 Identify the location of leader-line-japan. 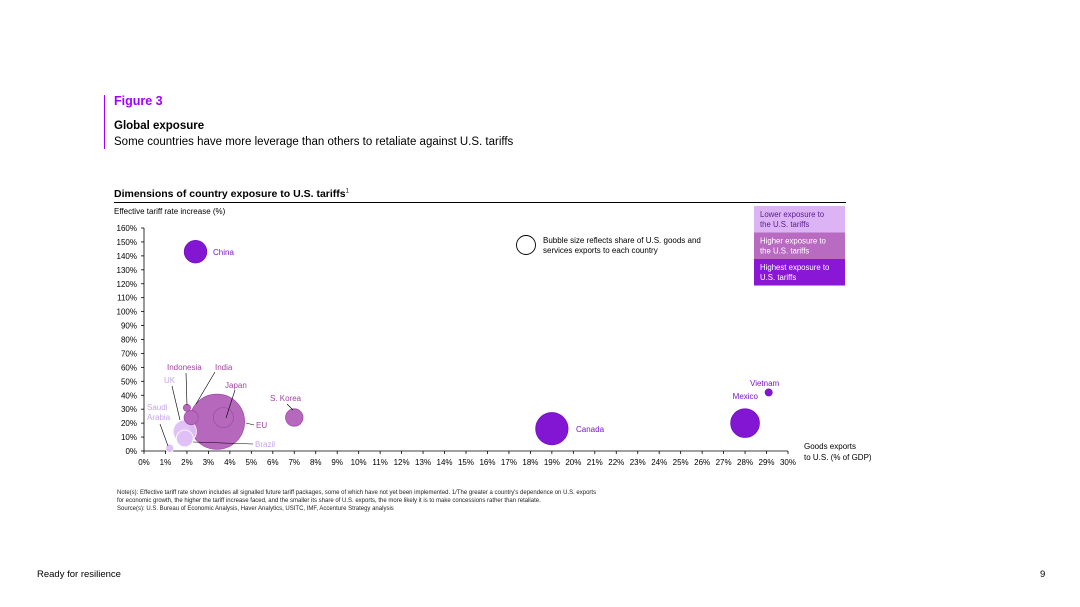
(230, 404).